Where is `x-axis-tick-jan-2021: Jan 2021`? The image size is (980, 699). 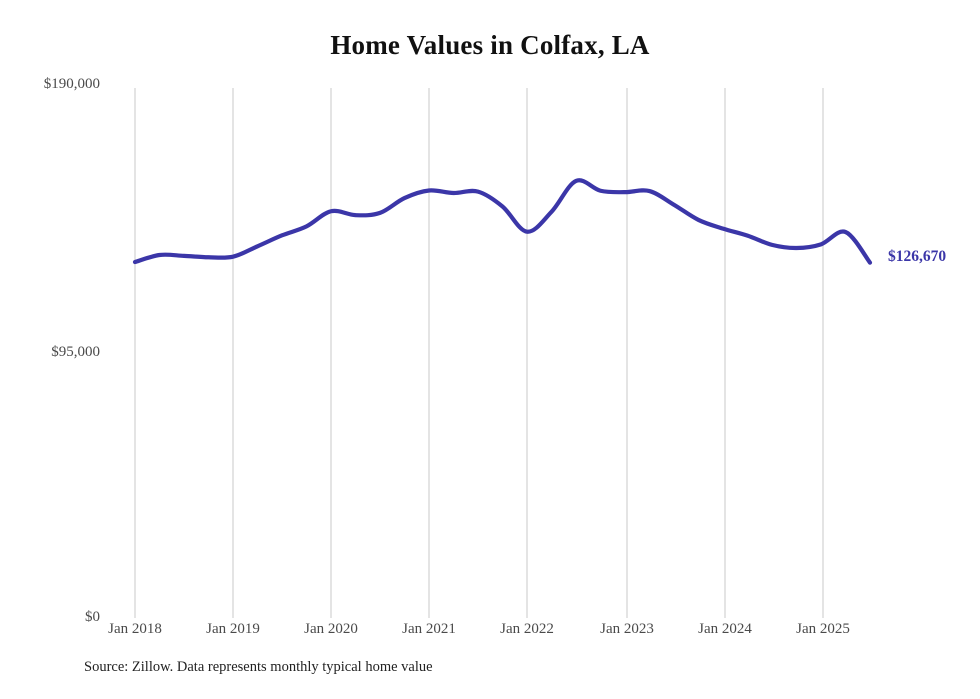
x-axis-tick-jan-2021: Jan 2021 is located at coordinates (429, 629).